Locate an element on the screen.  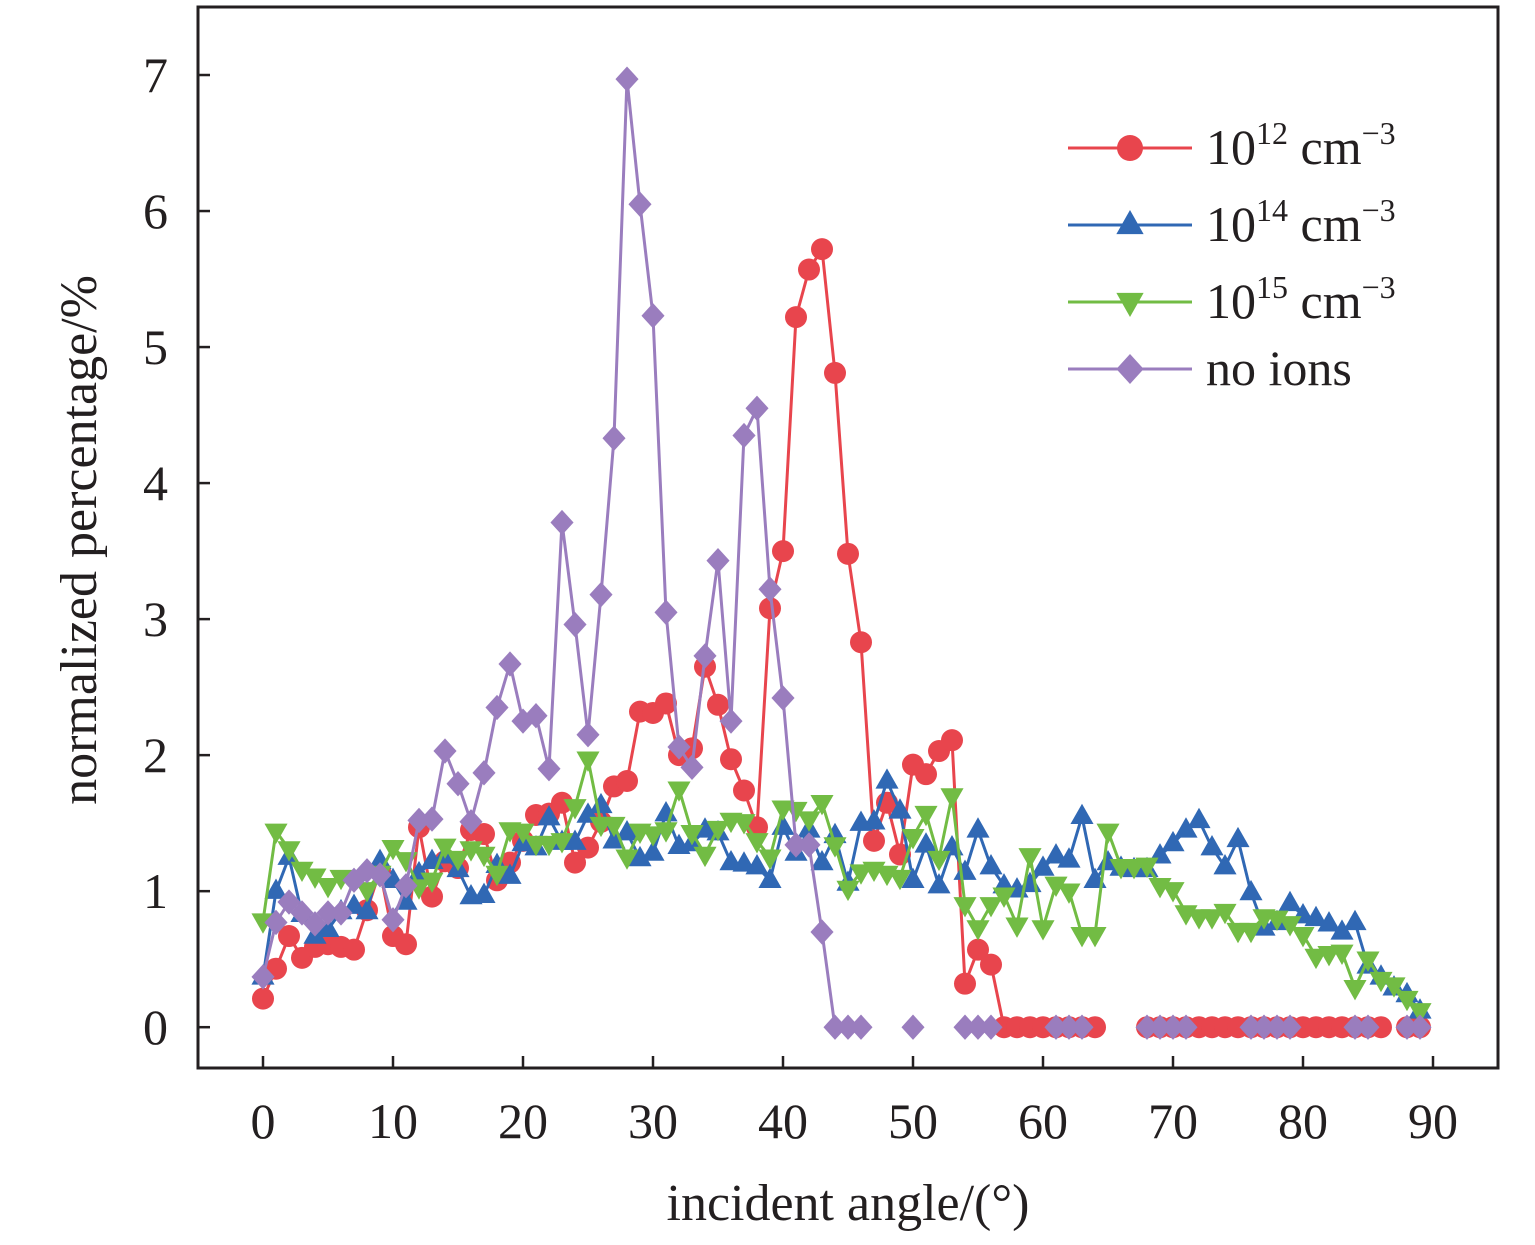
legend-item: 1012 cm−3 is located at coordinates (1232, 145).